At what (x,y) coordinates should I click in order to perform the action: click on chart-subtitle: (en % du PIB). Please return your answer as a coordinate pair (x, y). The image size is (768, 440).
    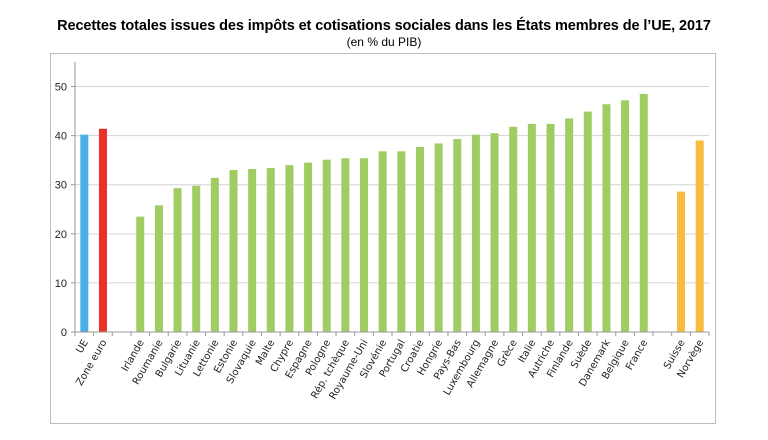
    Looking at the image, I should click on (384, 42).